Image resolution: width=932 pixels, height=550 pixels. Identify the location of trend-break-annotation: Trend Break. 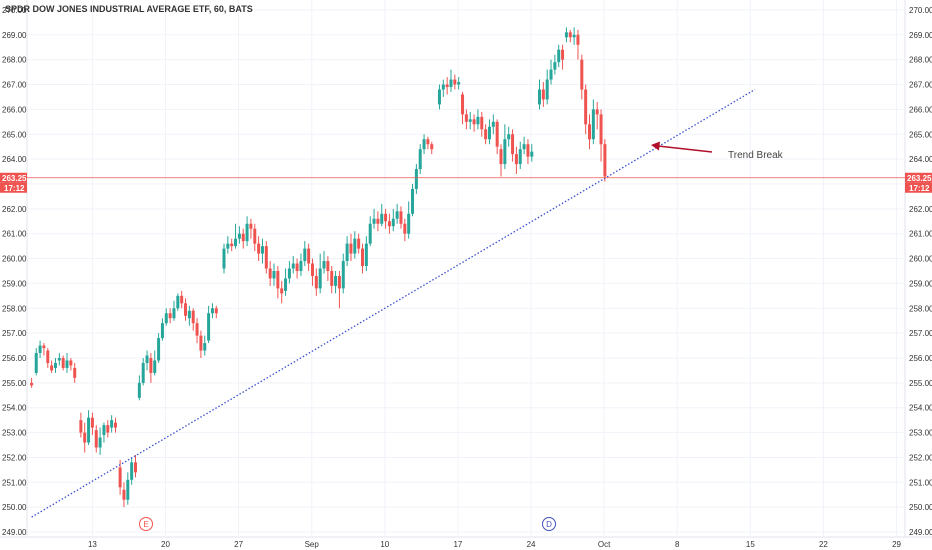
(717, 151).